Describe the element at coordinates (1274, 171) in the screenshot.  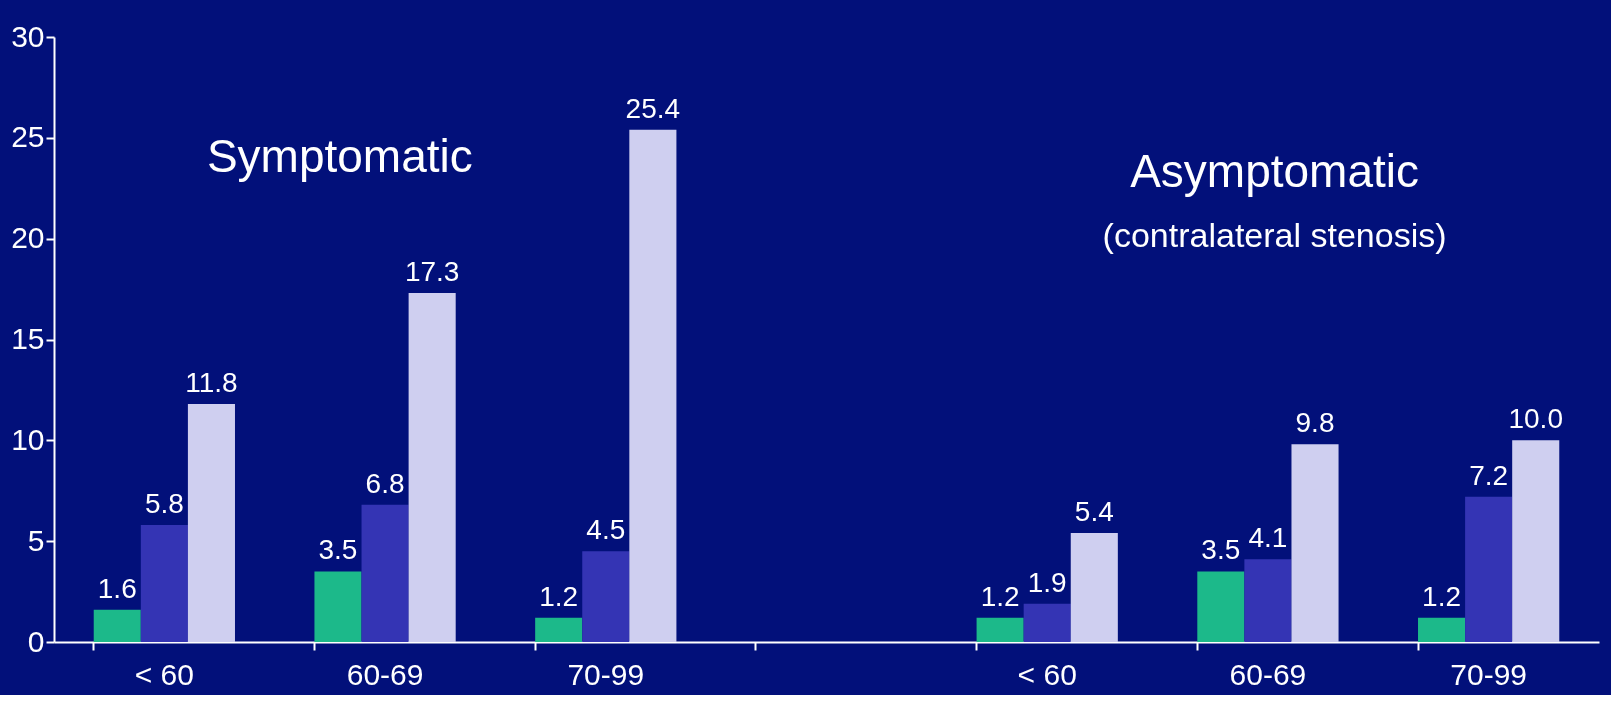
I see `annotation: Asymptomatic` at that location.